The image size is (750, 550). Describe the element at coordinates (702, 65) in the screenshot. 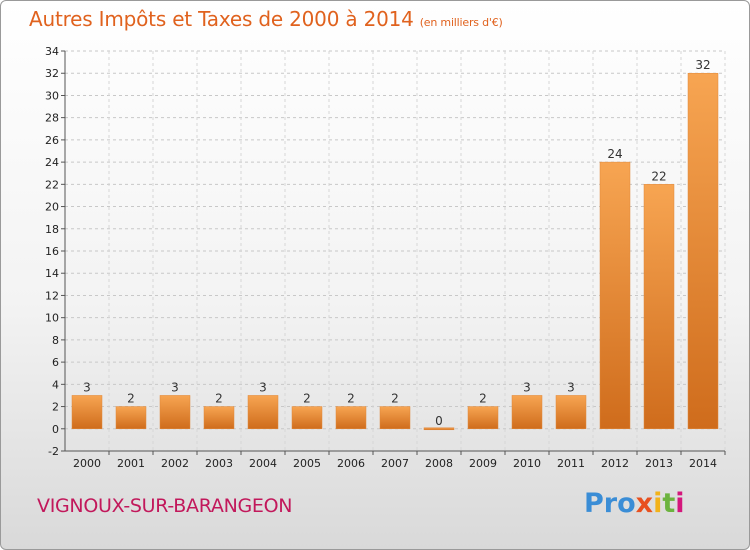

I see `data-label-2014: 32` at that location.